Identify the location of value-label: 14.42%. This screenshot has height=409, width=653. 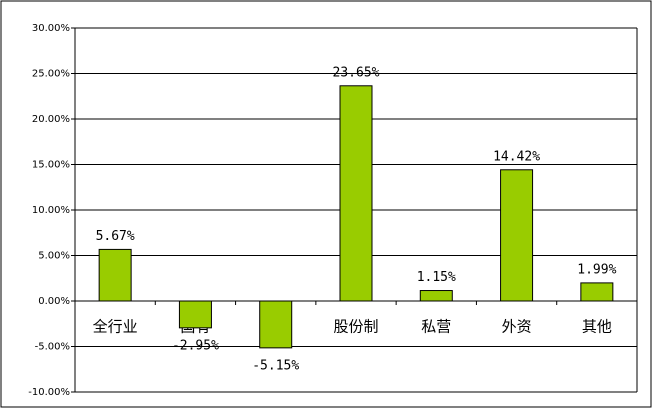
(516, 156).